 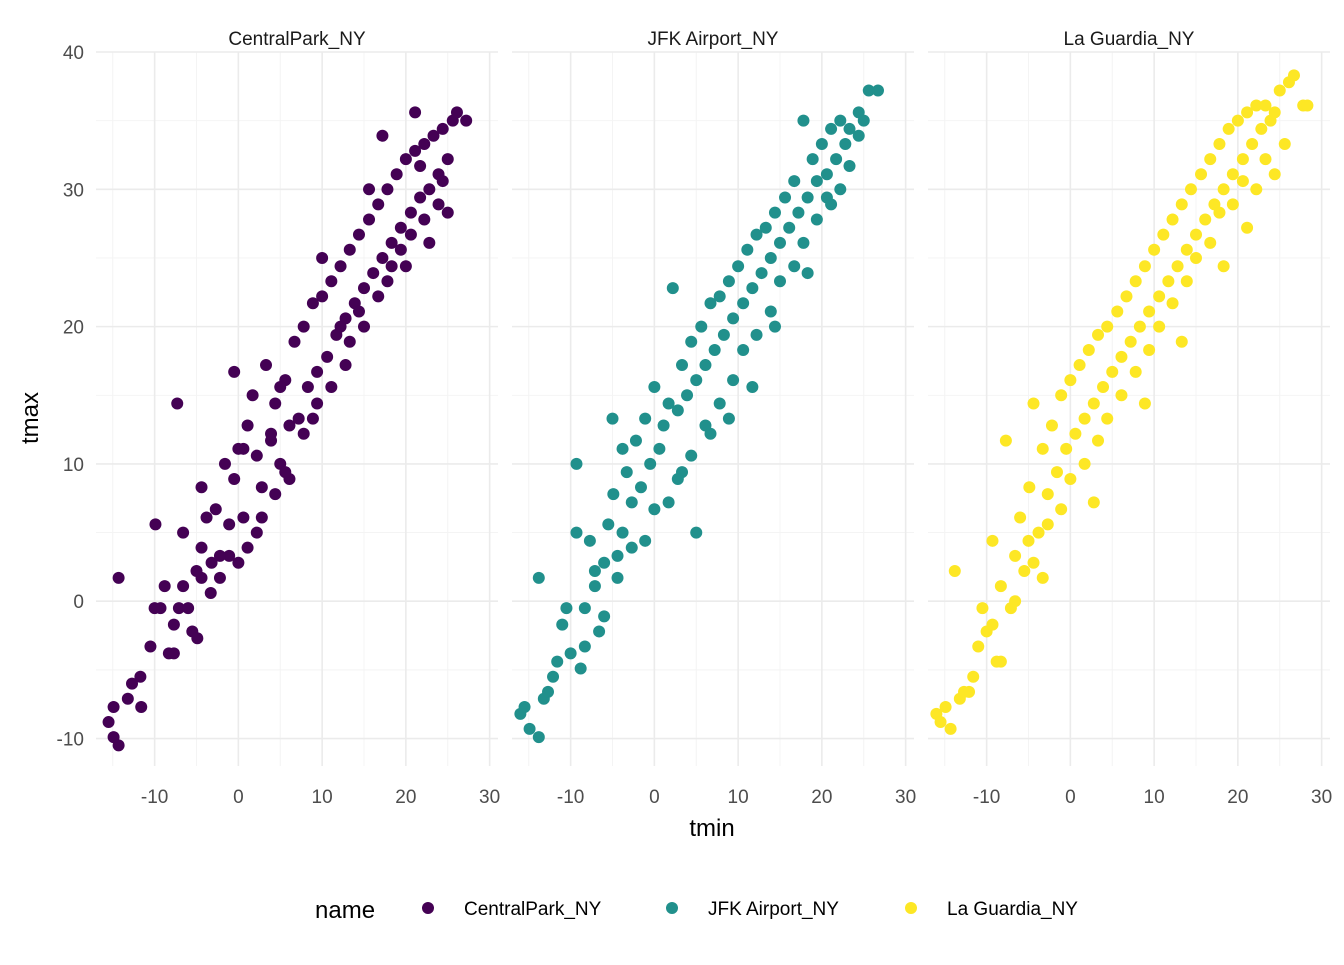 What do you see at coordinates (70, 740) in the screenshot?
I see `y-tick-label: -10` at bounding box center [70, 740].